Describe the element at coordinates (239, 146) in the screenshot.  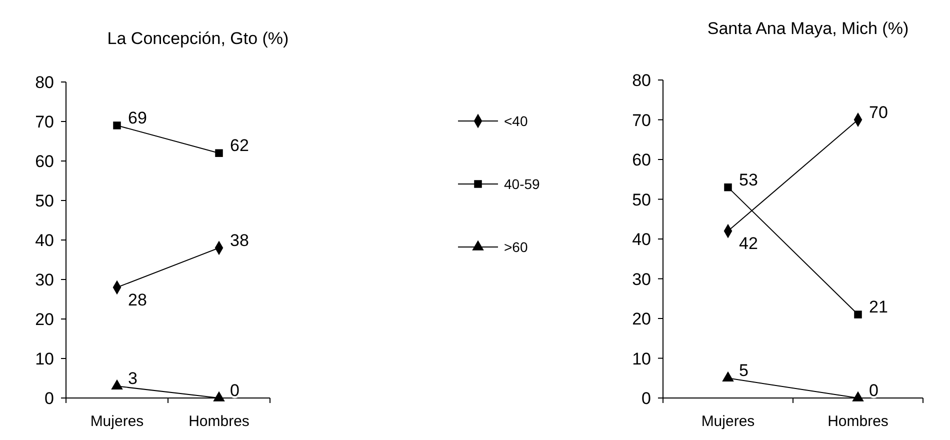
I see `data-label: 62` at that location.